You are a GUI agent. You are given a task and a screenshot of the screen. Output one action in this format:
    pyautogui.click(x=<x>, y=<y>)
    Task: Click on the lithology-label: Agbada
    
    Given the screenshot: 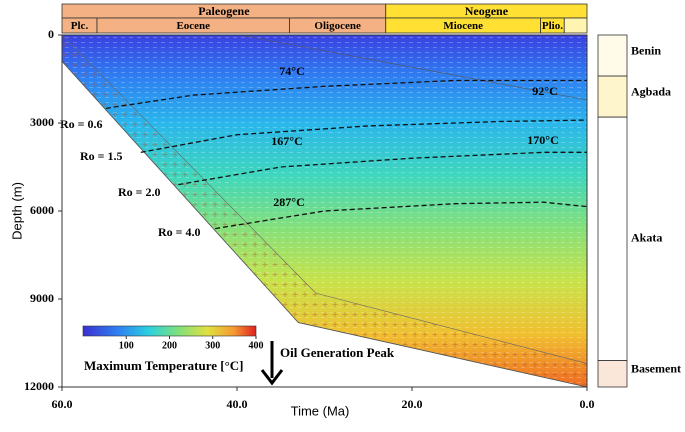 What is the action you would take?
    pyautogui.click(x=651, y=91)
    